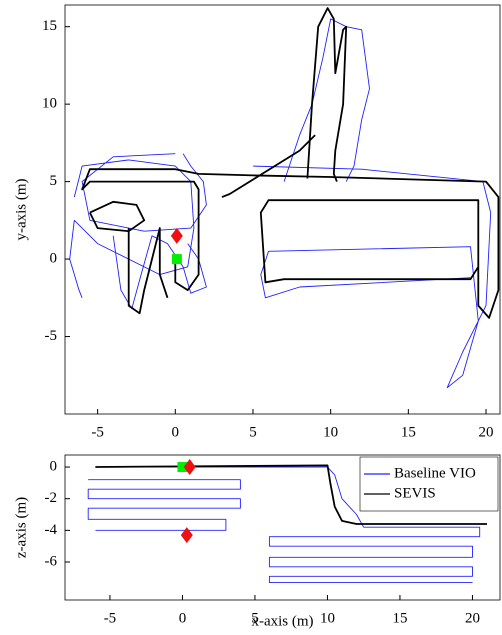 The image size is (502, 635). Describe the element at coordinates (429, 484) in the screenshot. I see `legend-box` at that location.